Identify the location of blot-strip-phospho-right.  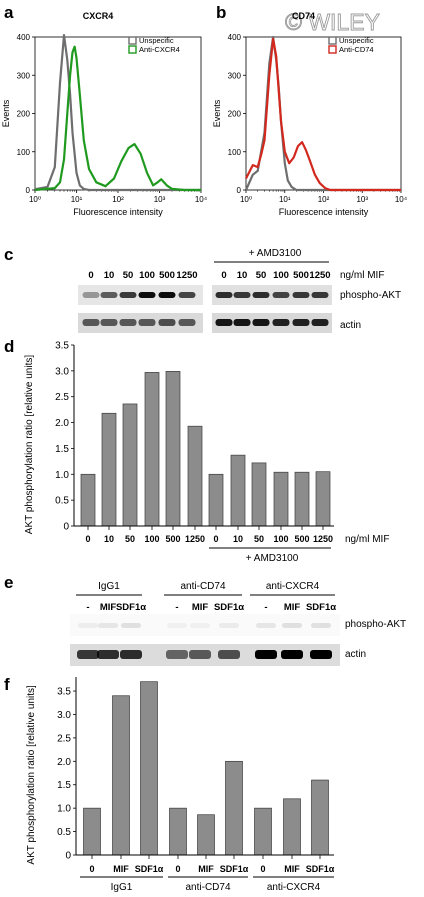
(272, 295).